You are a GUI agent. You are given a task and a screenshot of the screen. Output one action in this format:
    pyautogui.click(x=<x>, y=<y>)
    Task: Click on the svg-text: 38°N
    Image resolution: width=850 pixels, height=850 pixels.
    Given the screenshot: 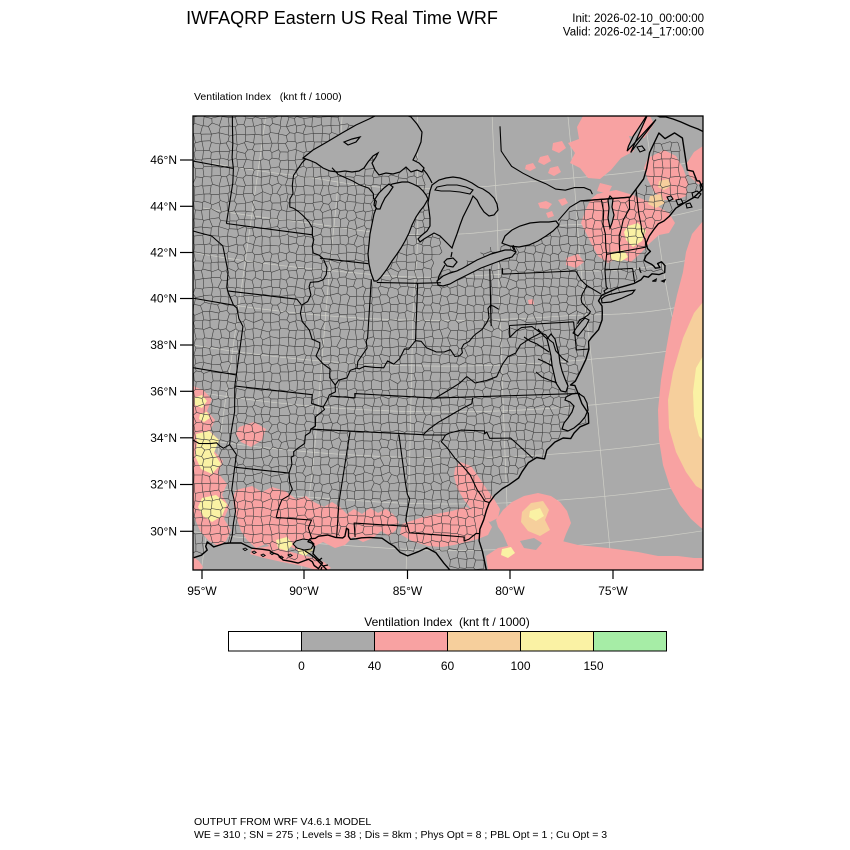 What is the action you would take?
    pyautogui.click(x=163, y=345)
    